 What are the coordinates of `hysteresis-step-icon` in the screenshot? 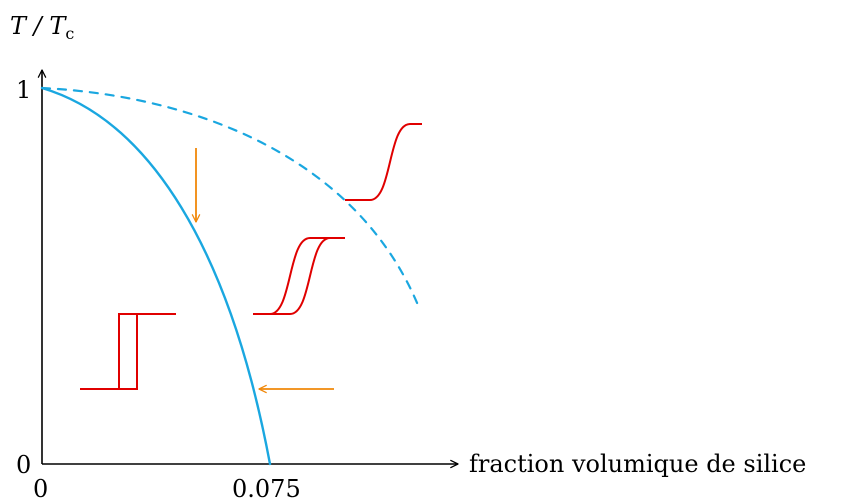 It's located at (128, 351).